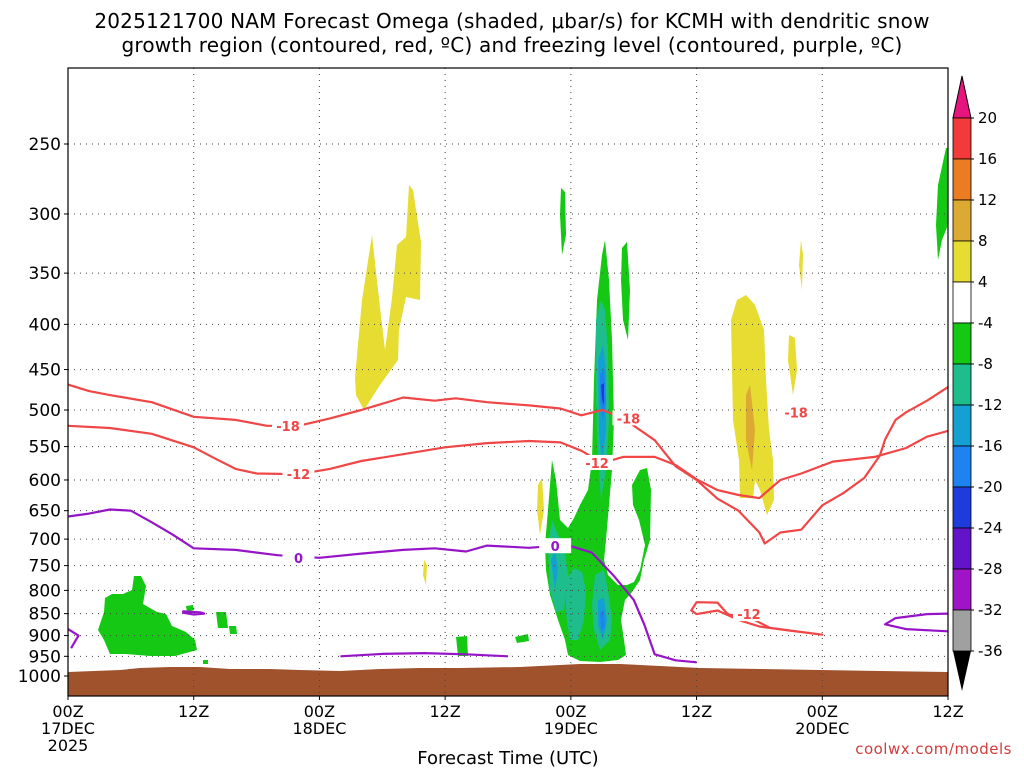  Describe the element at coordinates (45, 145) in the screenshot. I see `y-tick-label: 250` at that location.